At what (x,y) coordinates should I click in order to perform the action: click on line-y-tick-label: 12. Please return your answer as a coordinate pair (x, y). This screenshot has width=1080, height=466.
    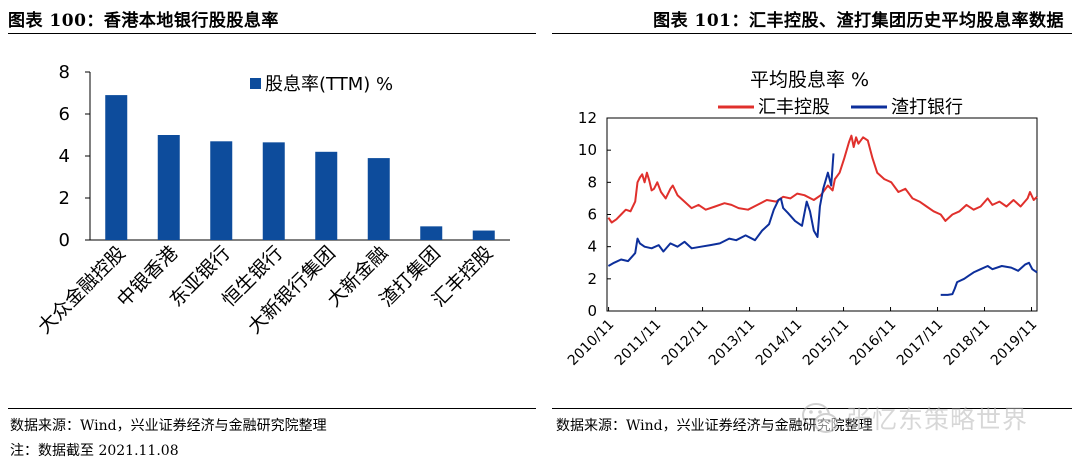
    Looking at the image, I should click on (587, 118).